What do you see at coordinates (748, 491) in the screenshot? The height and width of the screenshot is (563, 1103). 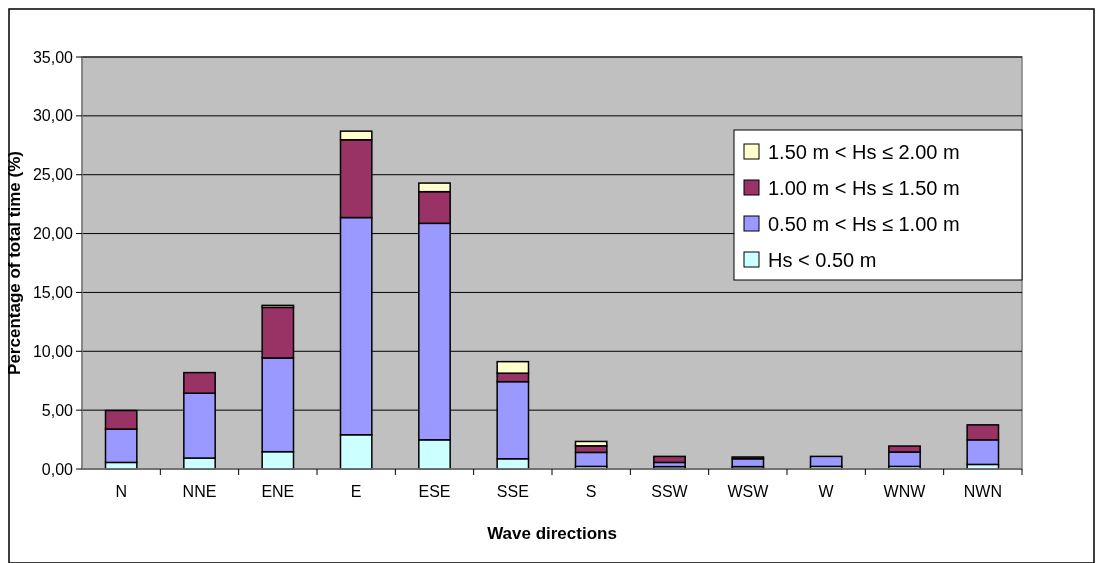 I see `x-tick-label: WSW` at bounding box center [748, 491].